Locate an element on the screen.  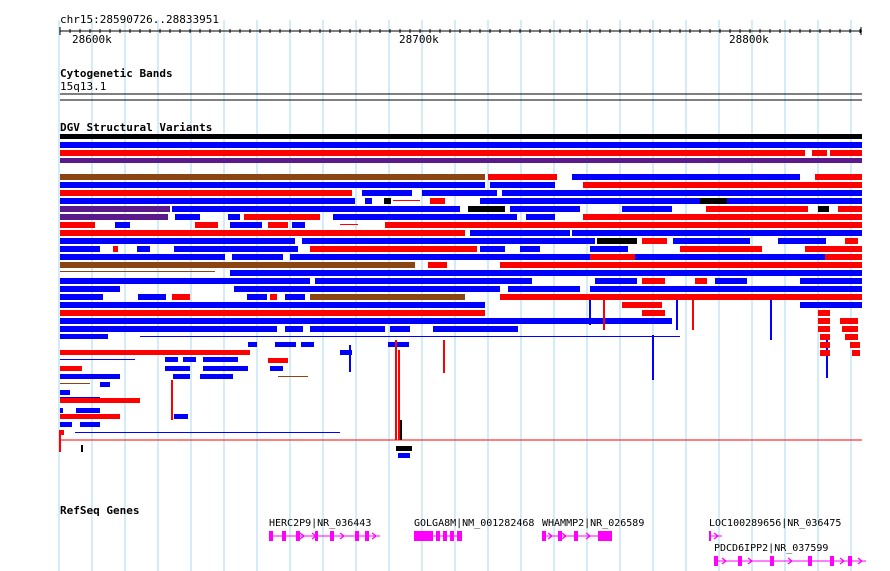
gene-label-loc100289656: LOC100289656|NR_036475 is located at coordinates (775, 523).